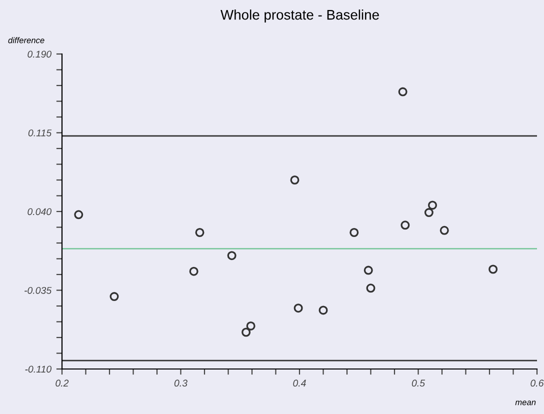 Image resolution: width=544 pixels, height=414 pixels. What do you see at coordinates (419, 383) in the screenshot?
I see `x-tick-label: 0.5` at bounding box center [419, 383].